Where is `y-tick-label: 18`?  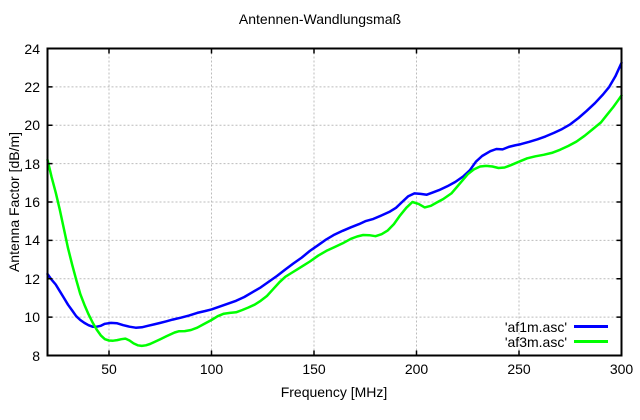 y-tick-label: 18 is located at coordinates (32, 163).